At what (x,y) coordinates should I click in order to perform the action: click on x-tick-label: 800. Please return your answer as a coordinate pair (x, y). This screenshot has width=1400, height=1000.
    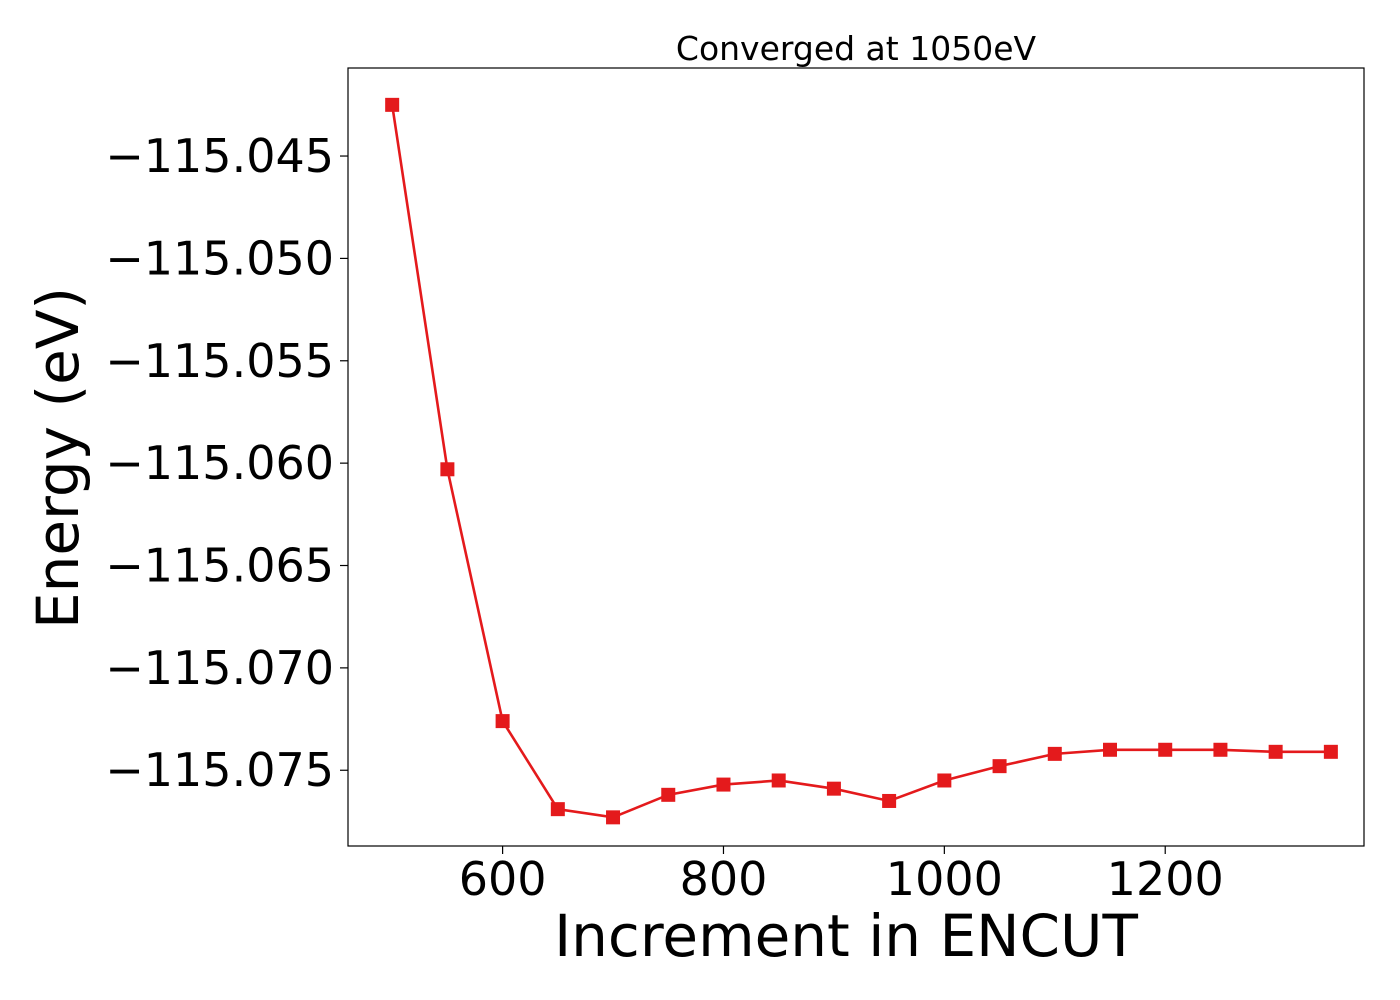
    Looking at the image, I should click on (724, 879).